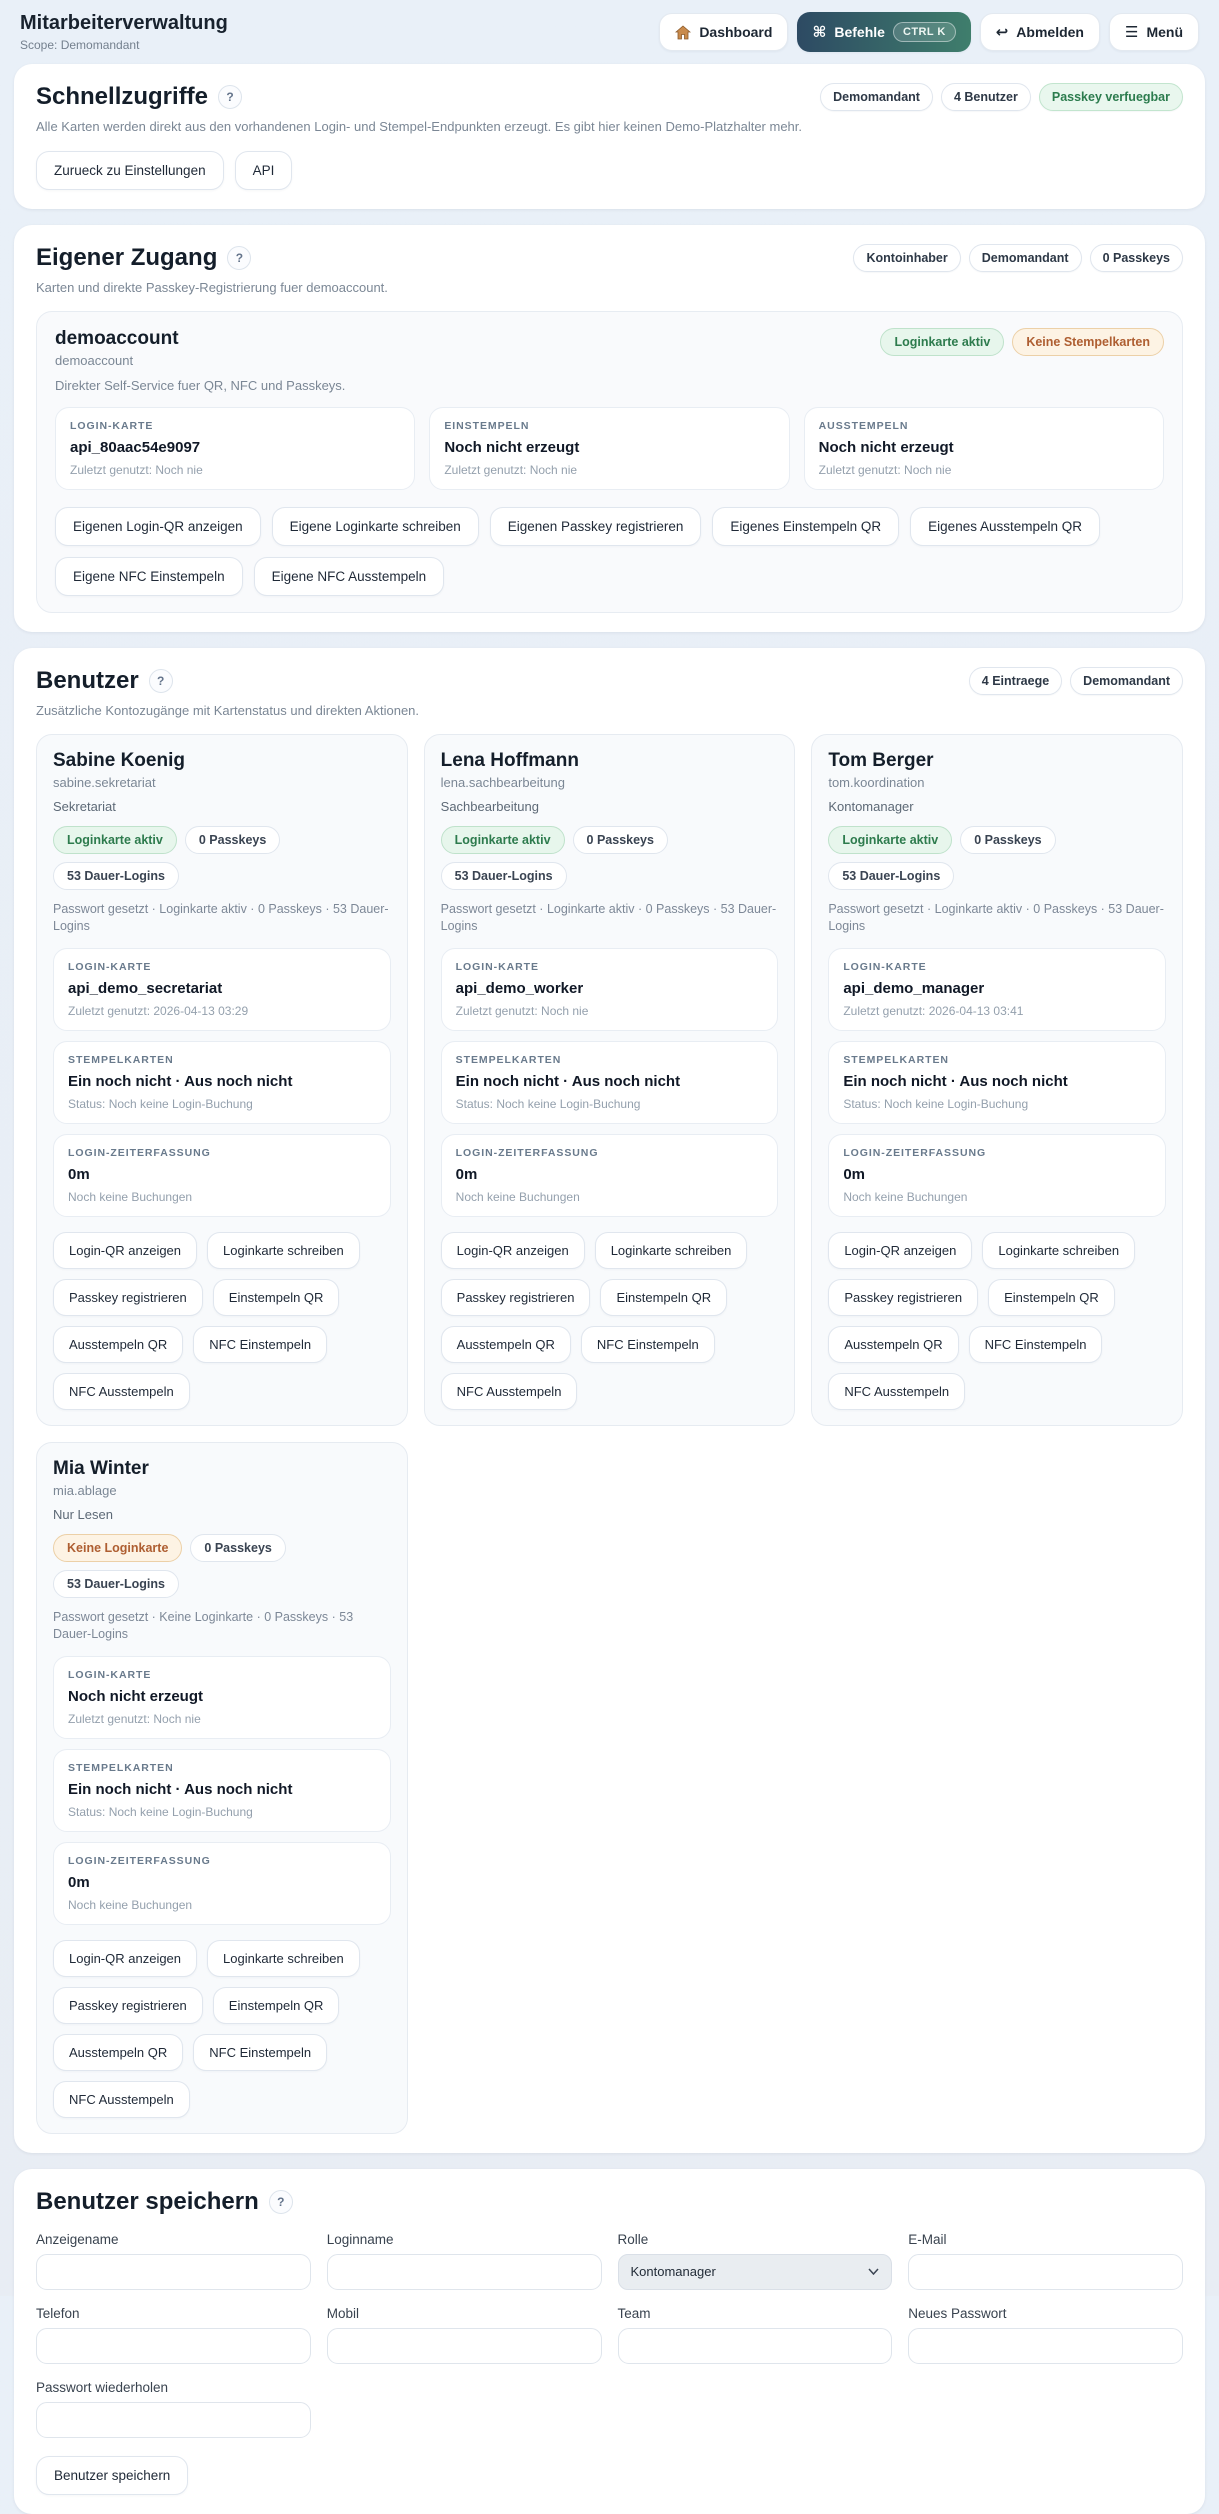 The width and height of the screenshot is (1219, 2514). Describe the element at coordinates (83, 1514) in the screenshot. I see `user-role: Nur Lesen` at that location.